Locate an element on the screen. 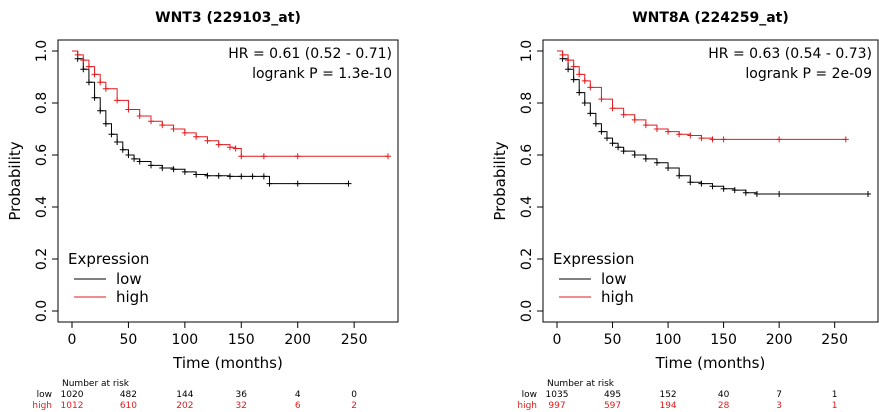 Image resolution: width=879 pixels, height=412 pixels. risk-count: 482 is located at coordinates (128, 395).